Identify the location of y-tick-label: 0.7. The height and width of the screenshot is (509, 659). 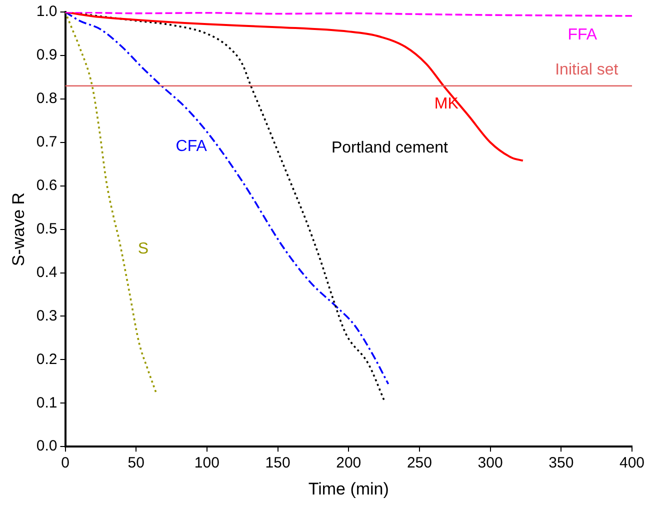
(47, 142).